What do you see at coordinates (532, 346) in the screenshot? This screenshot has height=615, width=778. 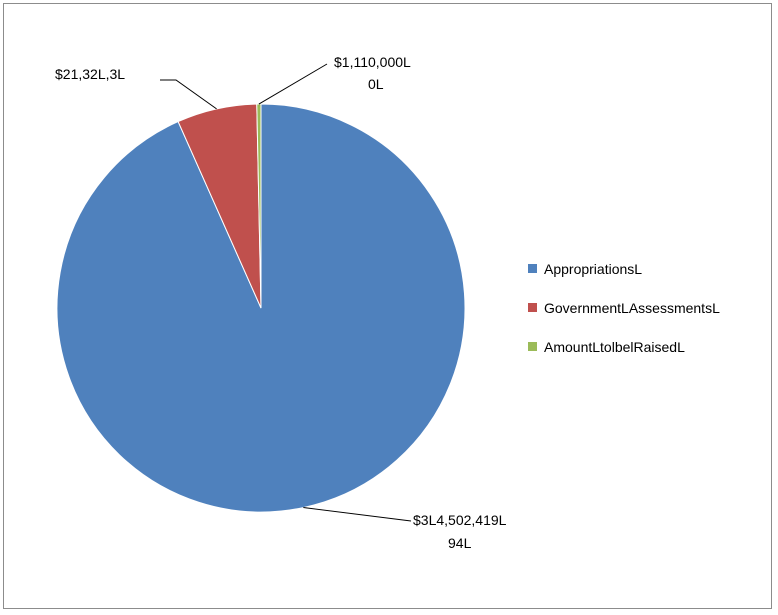 I see `legend-swatch-amount-raised` at bounding box center [532, 346].